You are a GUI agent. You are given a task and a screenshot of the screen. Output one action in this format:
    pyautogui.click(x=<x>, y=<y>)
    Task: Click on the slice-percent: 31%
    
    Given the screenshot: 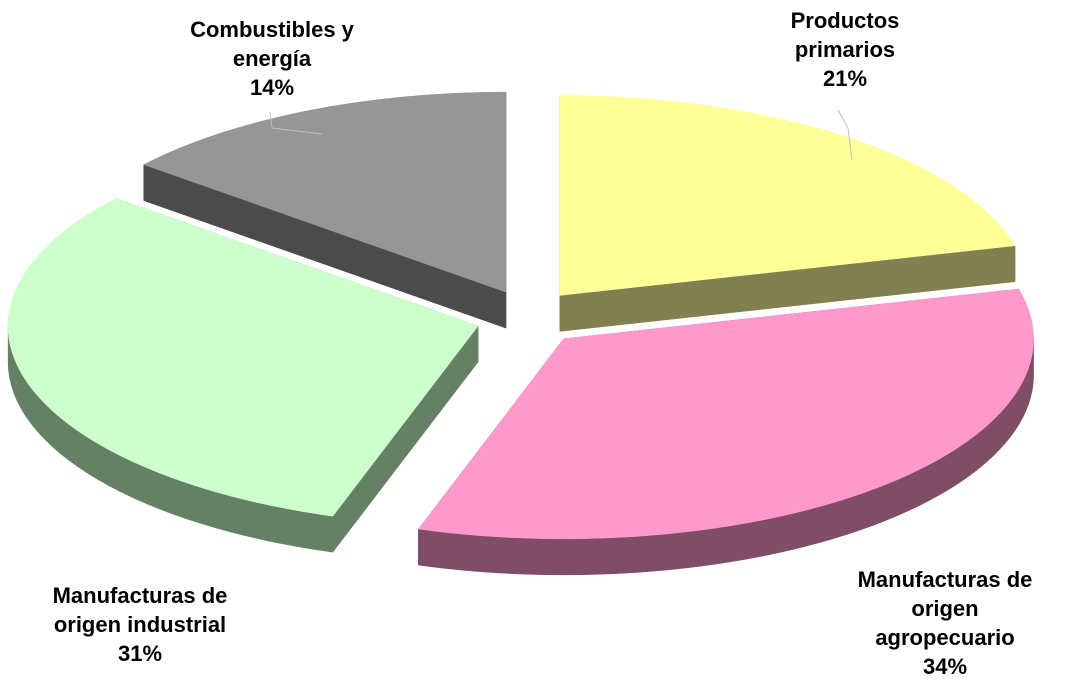 What is the action you would take?
    pyautogui.click(x=140, y=653)
    